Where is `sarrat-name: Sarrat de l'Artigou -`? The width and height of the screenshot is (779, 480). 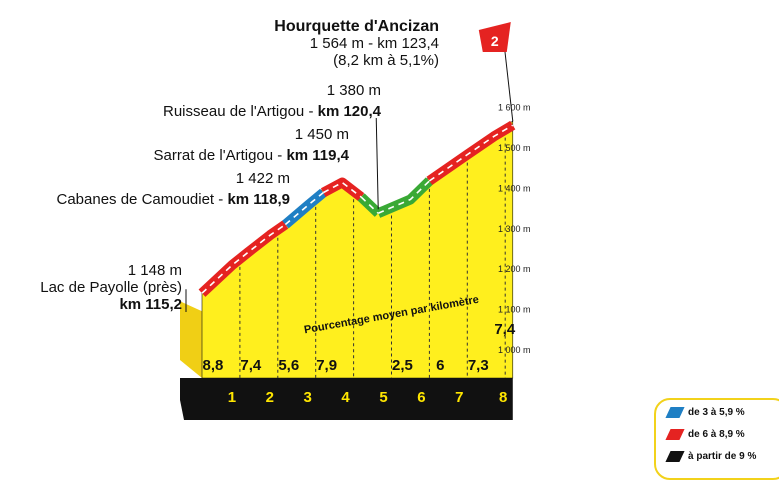 sarrat-name: Sarrat de l'Artigou - is located at coordinates (220, 155).